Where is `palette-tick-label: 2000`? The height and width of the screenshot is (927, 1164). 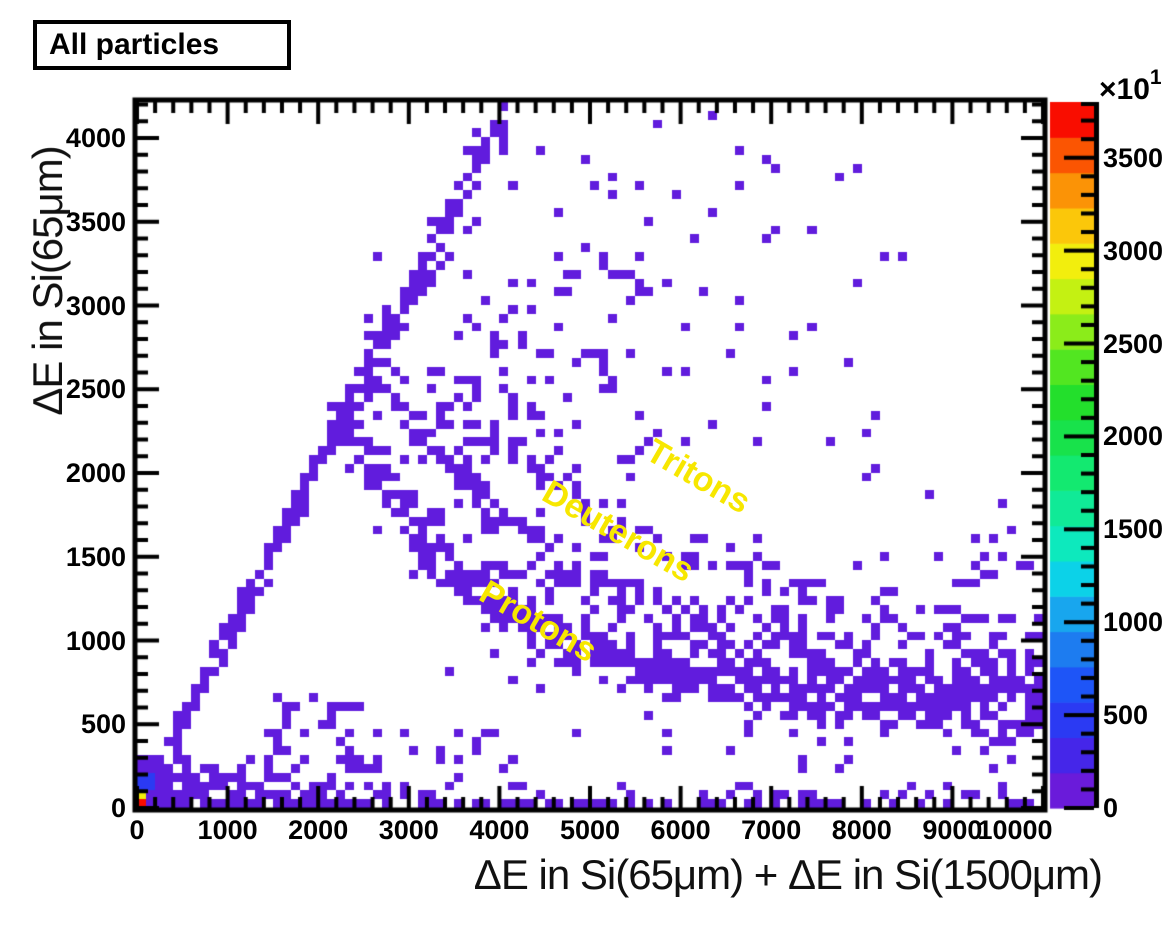
palette-tick-label: 2000 is located at coordinates (1133, 436).